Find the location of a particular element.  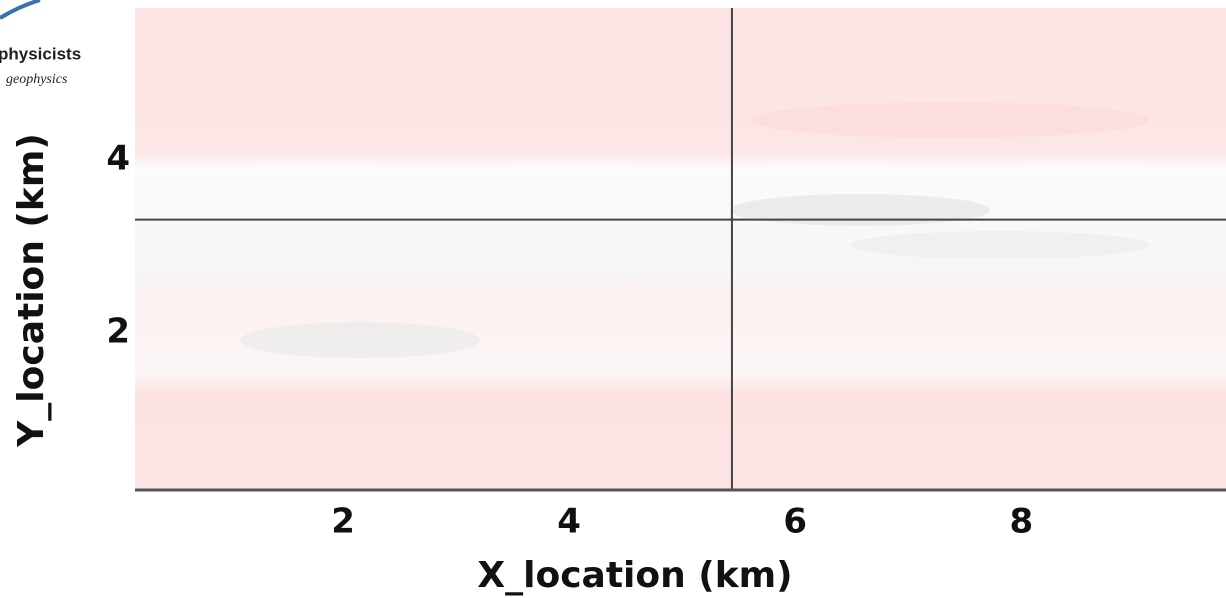

y-tick-label: 2 is located at coordinates (118, 331).